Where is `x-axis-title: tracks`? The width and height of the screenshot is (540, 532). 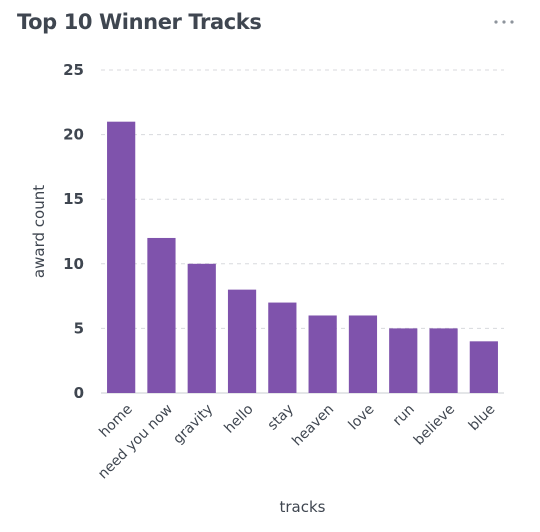
x-axis-title: tracks is located at coordinates (303, 507).